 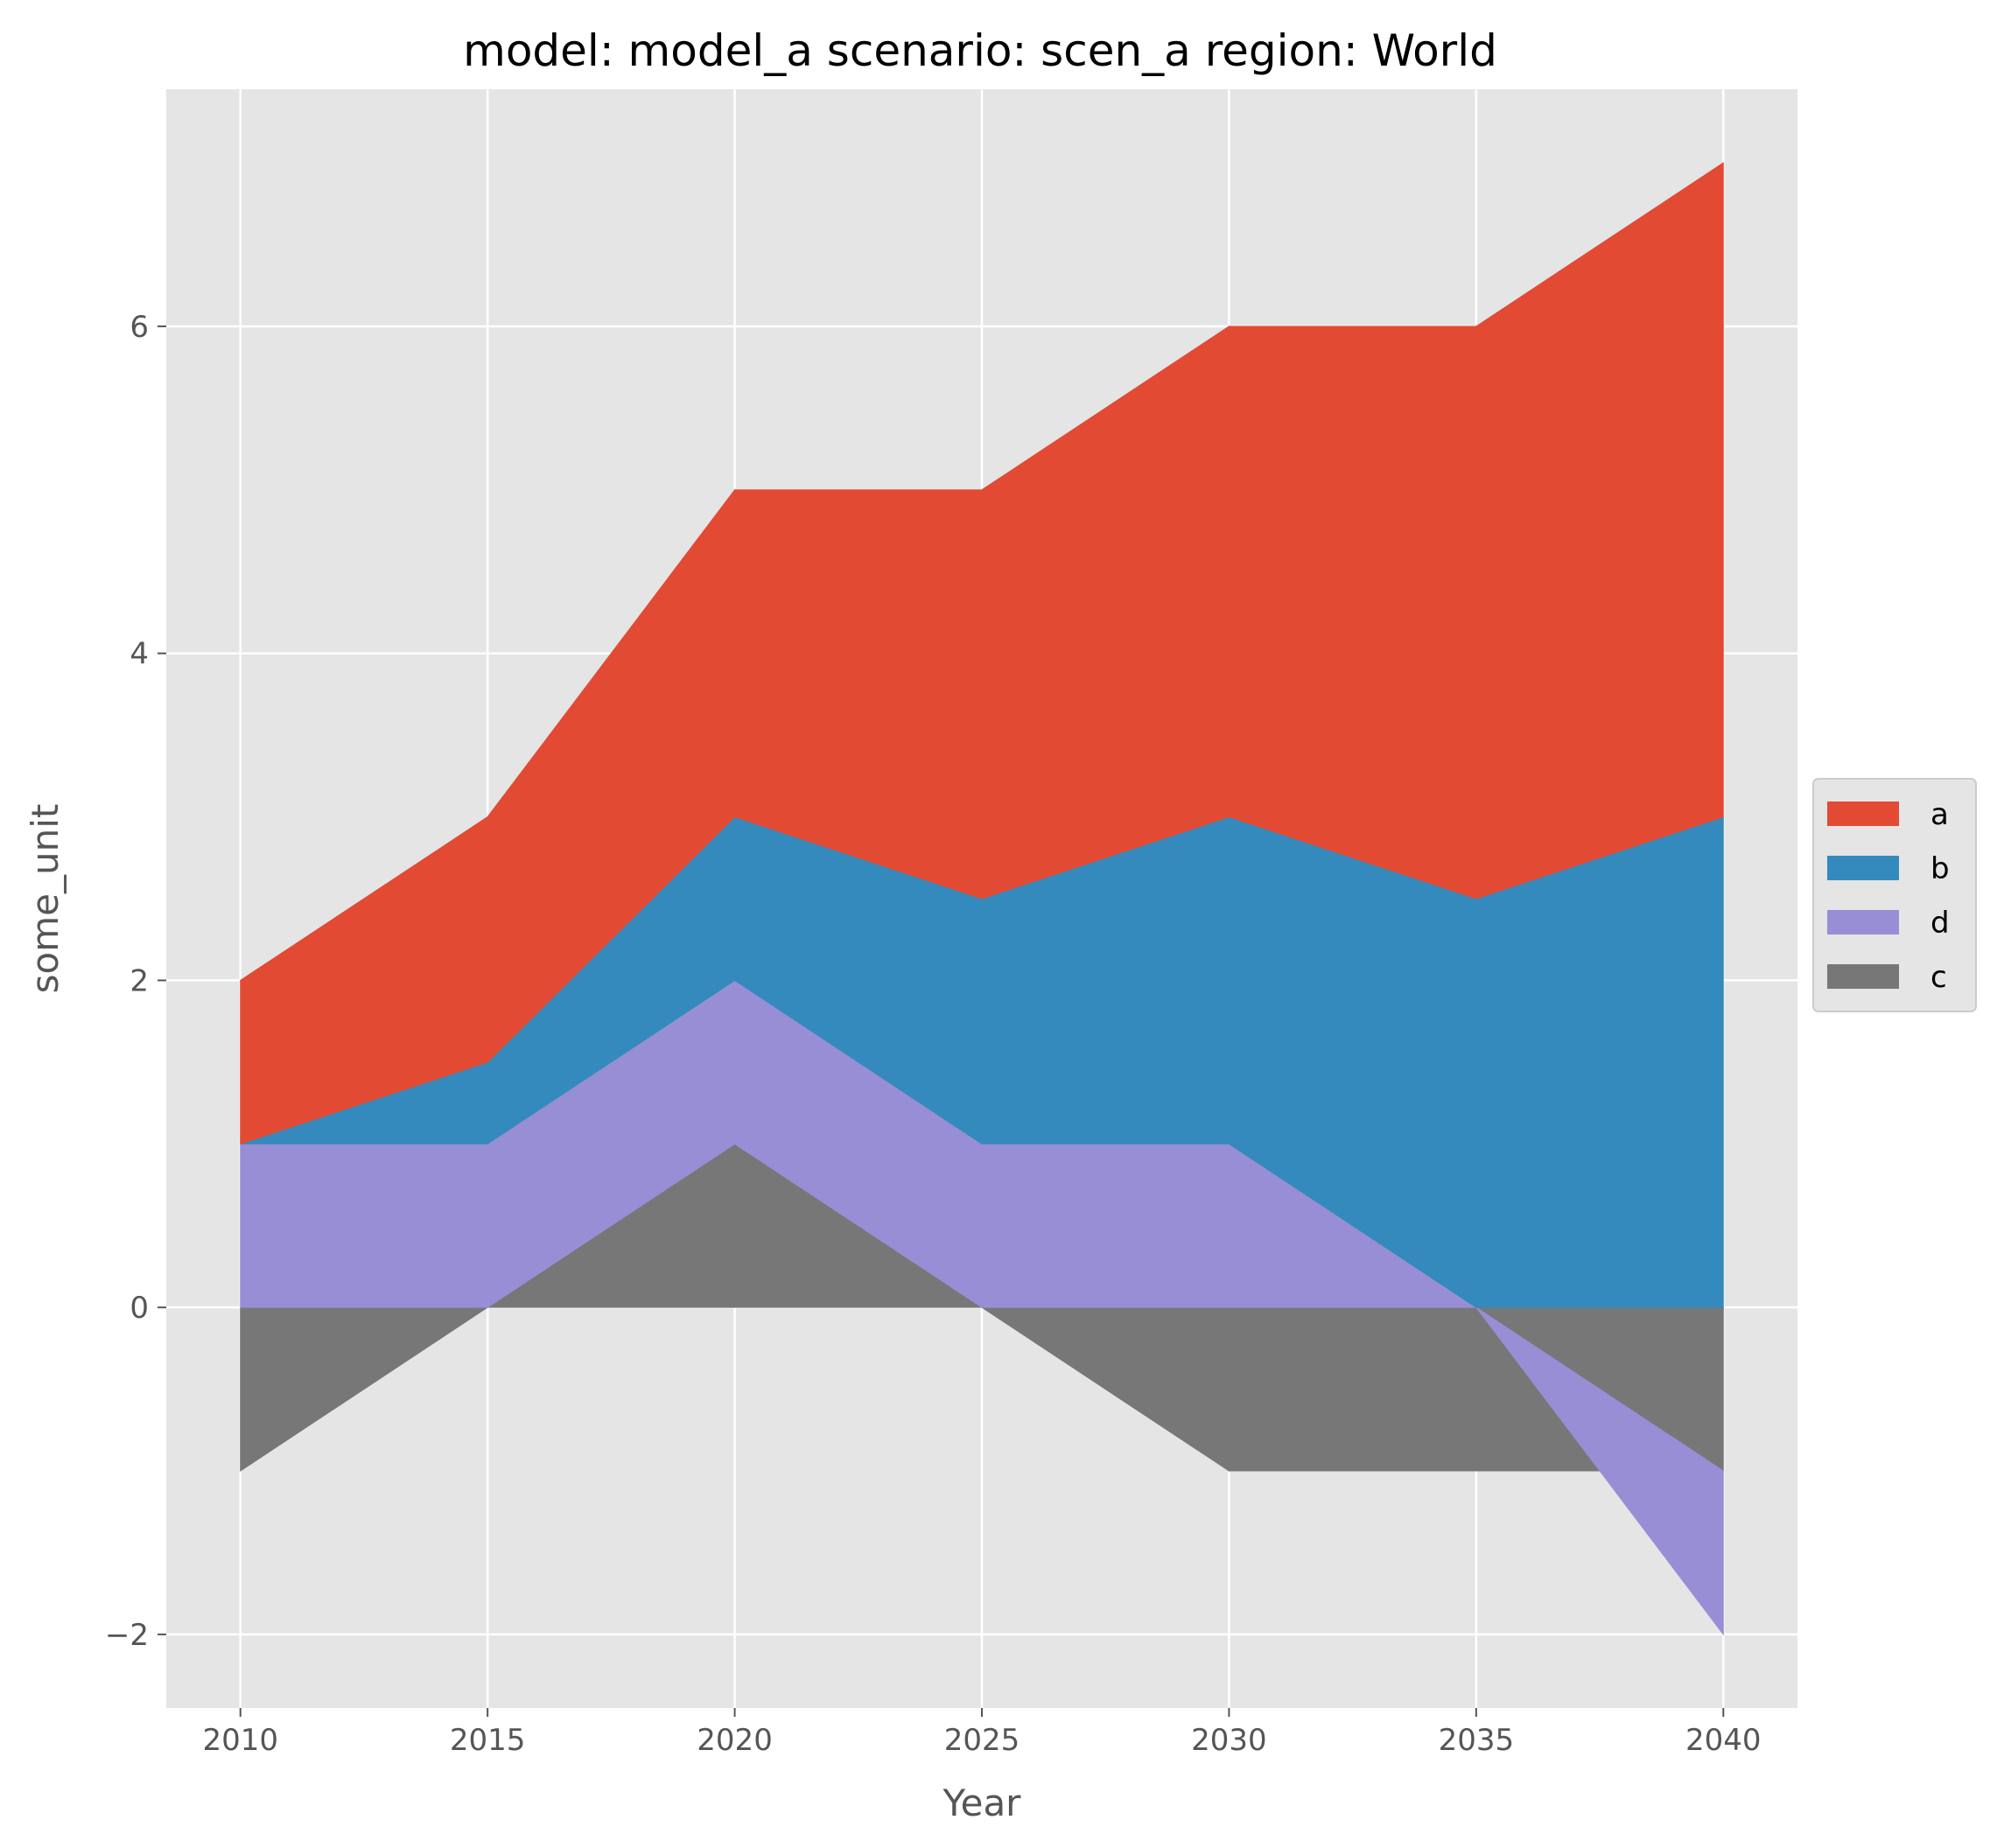 What do you see at coordinates (1477, 1740) in the screenshot?
I see `x-tick-label-2035: 2035` at bounding box center [1477, 1740].